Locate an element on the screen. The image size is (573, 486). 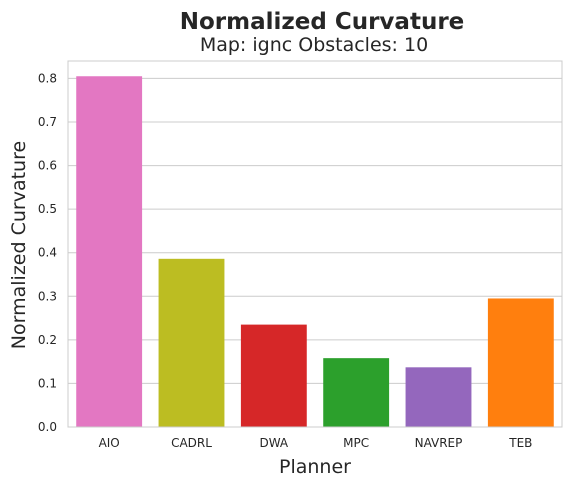
x-tick-label: NAVREP is located at coordinates (439, 443).